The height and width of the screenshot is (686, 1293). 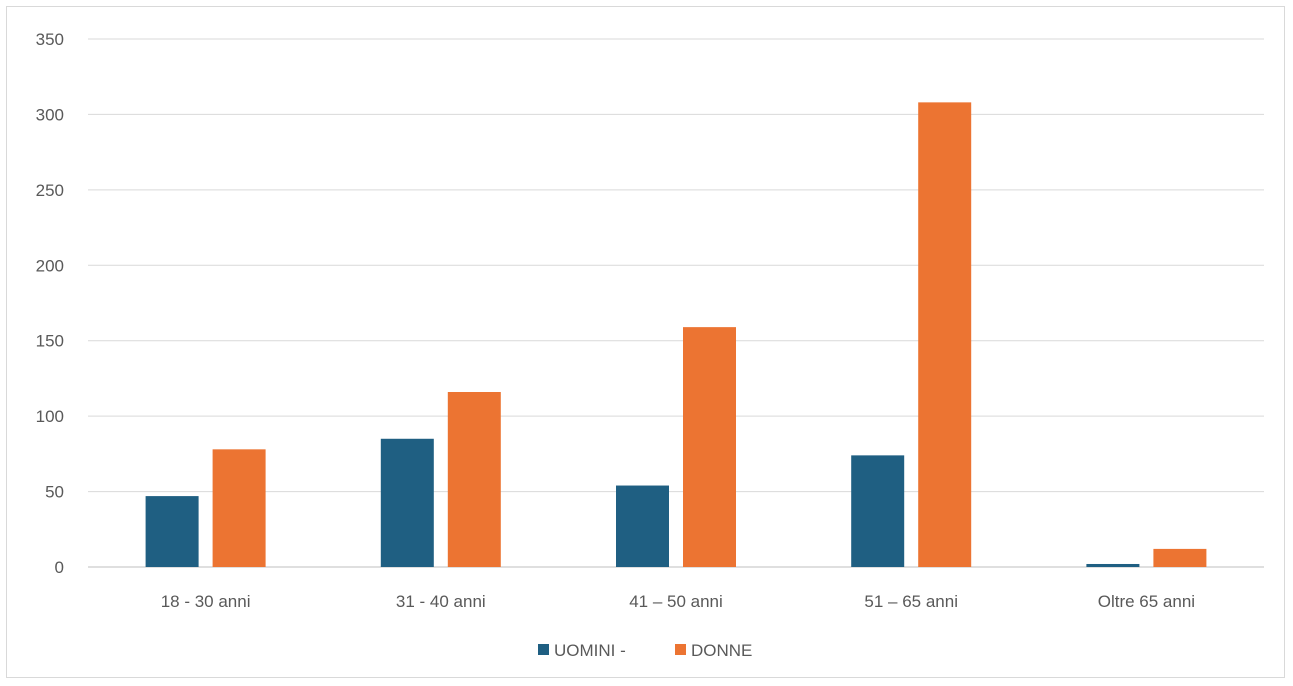 I want to click on y-axis-ticks: 0 50 100 150 200 250 300 350, so click(x=50, y=303).